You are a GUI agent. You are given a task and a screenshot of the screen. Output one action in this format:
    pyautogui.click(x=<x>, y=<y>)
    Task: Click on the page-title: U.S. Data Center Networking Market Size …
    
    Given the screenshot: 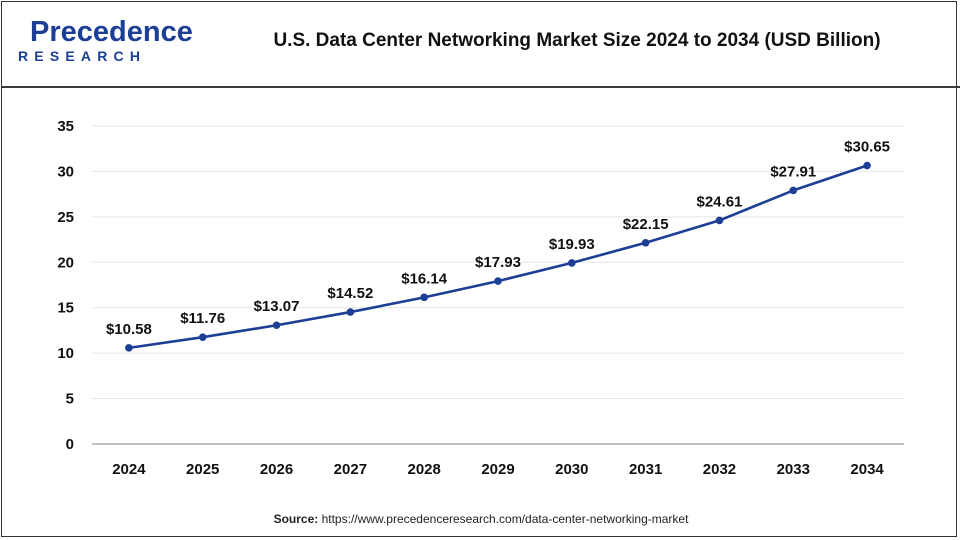 What is the action you would take?
    pyautogui.click(x=577, y=40)
    